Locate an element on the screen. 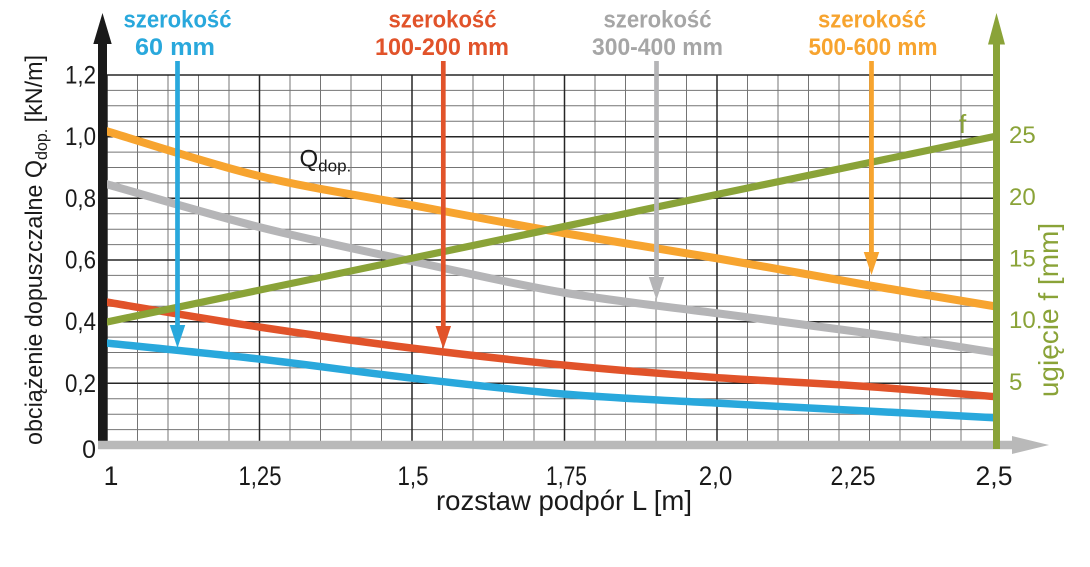 Image resolution: width=1090 pixels, height=567 pixels. svg-text: 0,4 is located at coordinates (80, 322).